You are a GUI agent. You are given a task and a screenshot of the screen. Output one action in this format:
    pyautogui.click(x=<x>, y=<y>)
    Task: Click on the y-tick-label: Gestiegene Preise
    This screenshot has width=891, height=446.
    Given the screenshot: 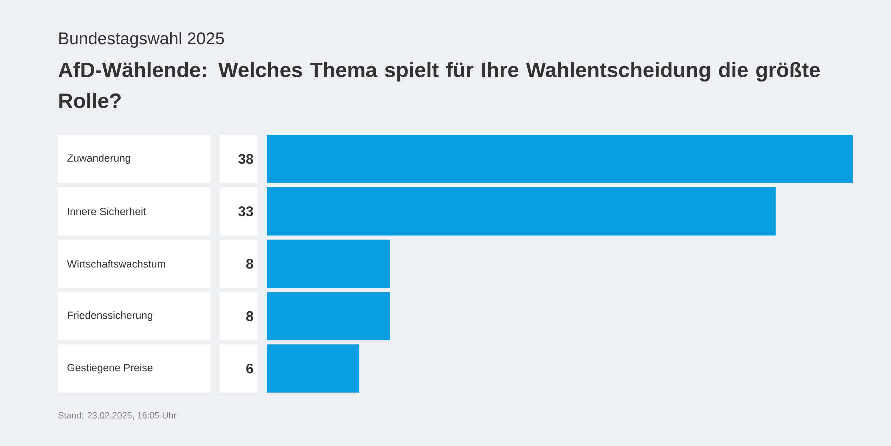 What is the action you would take?
    pyautogui.click(x=110, y=369)
    